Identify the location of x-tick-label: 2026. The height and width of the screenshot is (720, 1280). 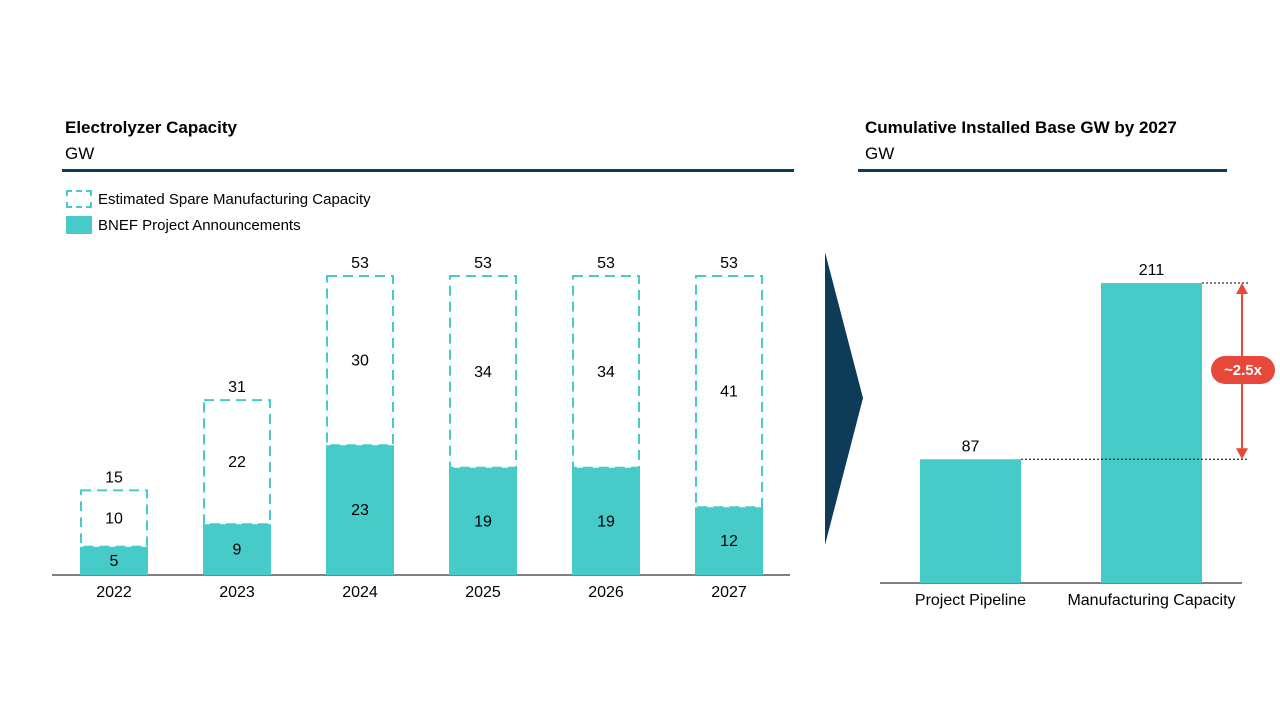
(606, 592).